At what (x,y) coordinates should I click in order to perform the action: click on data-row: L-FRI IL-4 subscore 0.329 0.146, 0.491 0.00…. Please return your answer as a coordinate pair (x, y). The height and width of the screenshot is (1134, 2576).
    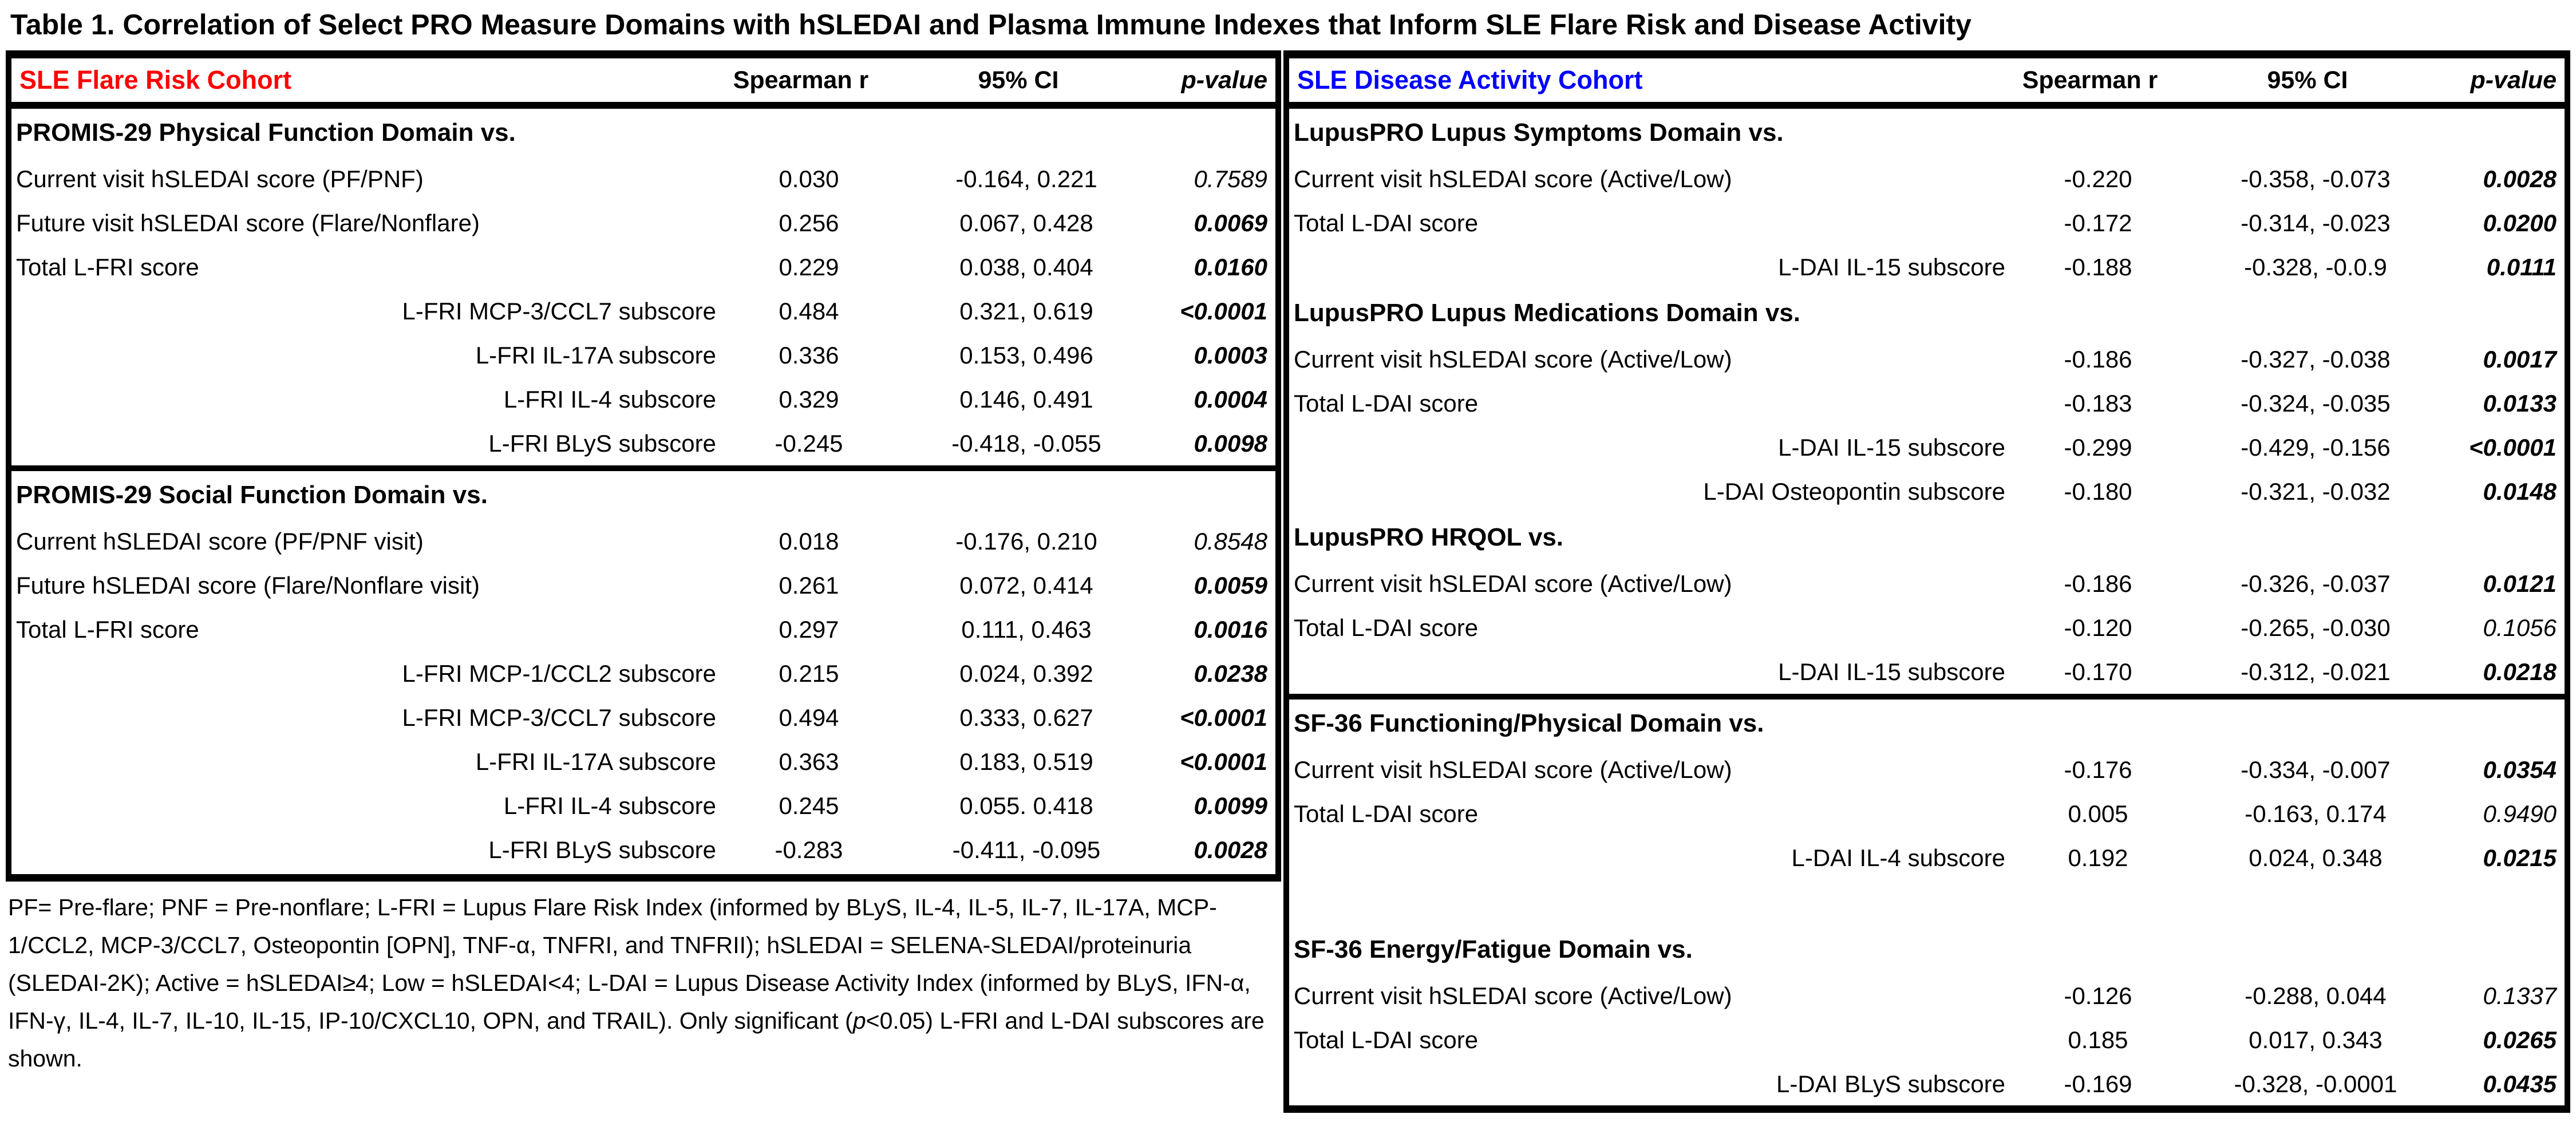
    Looking at the image, I should click on (643, 399).